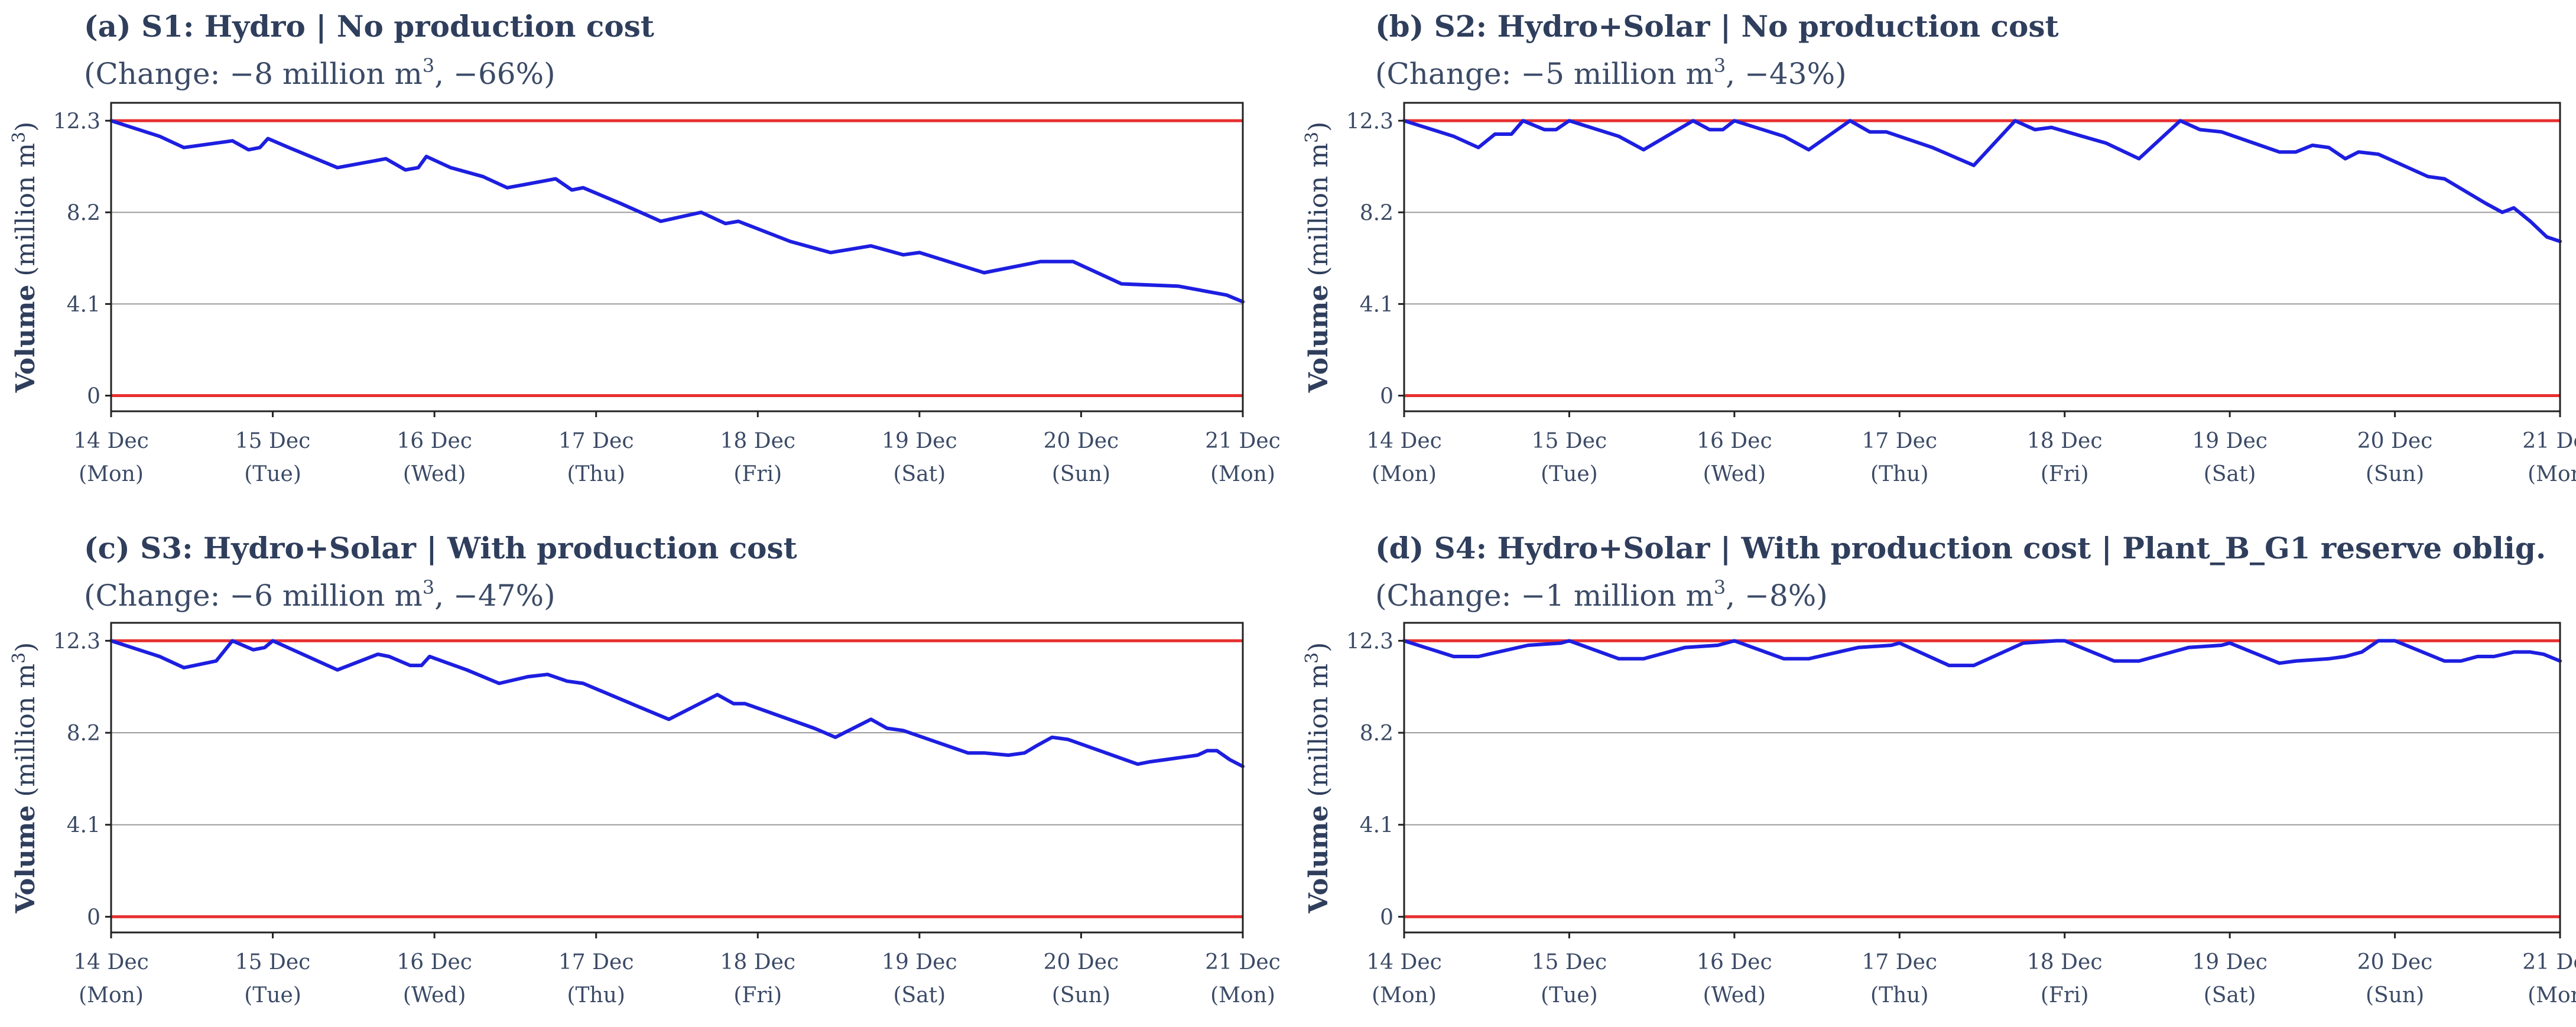 Image resolution: width=2576 pixels, height=1027 pixels. What do you see at coordinates (1369, 641) in the screenshot?
I see `ytick-label-d-3: 12.3` at bounding box center [1369, 641].